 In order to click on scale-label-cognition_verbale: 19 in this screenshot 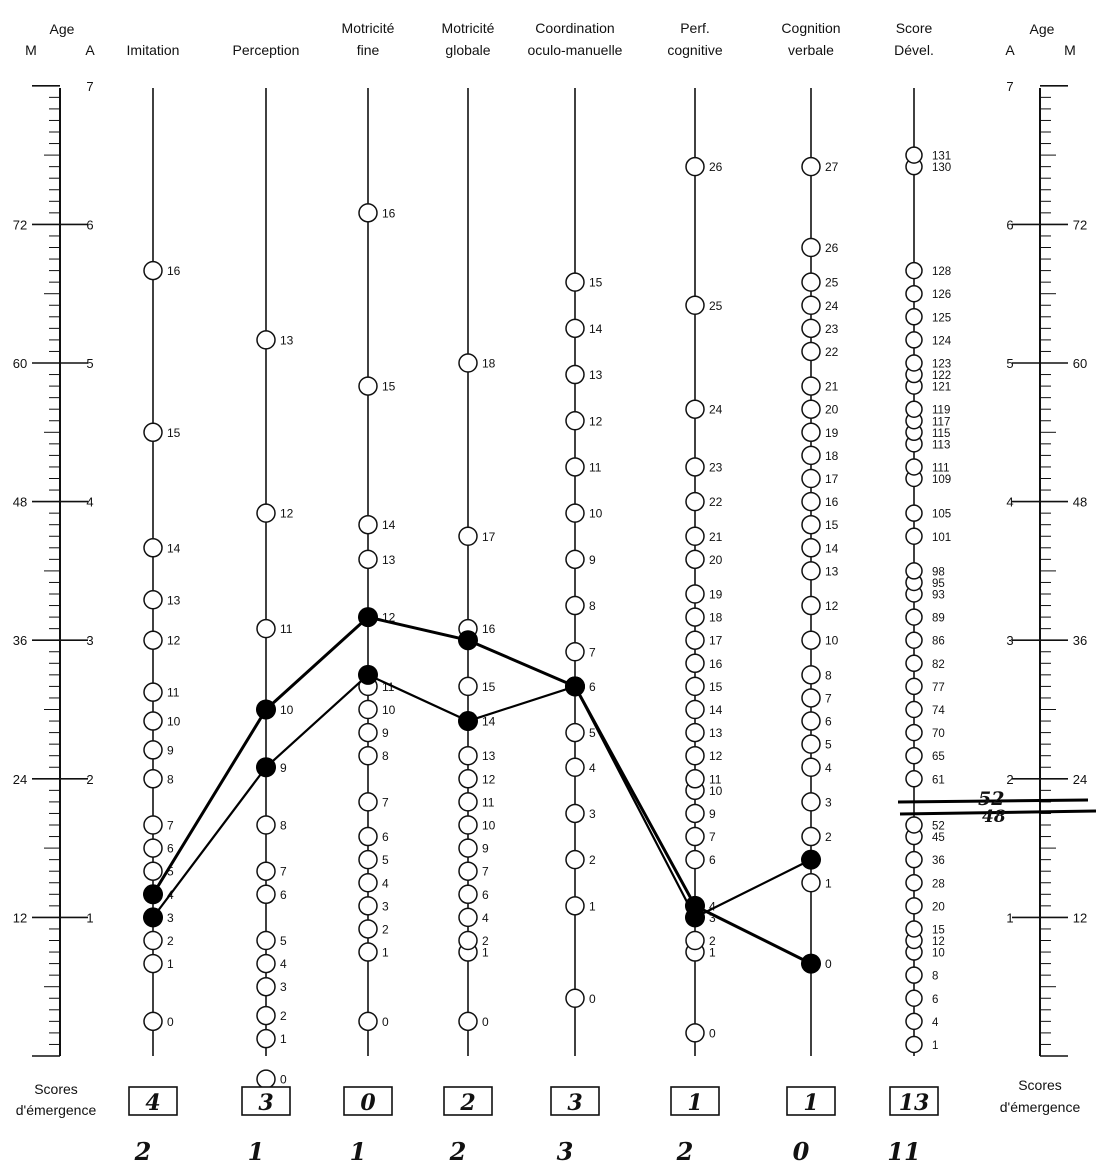, I will do `click(832, 433)`.